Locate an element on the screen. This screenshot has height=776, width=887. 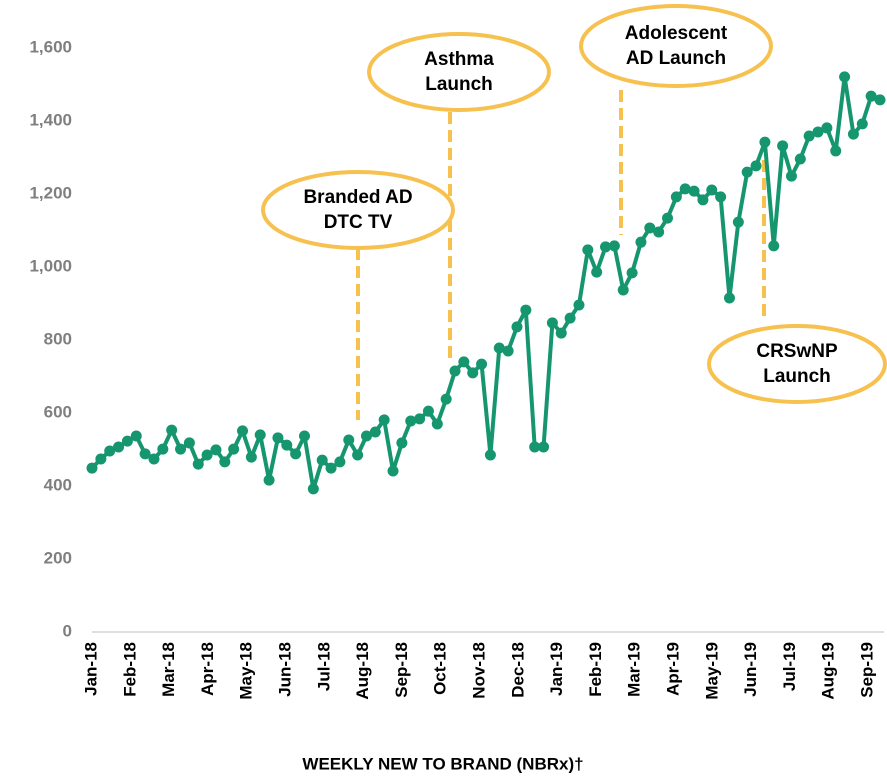
x-axis-label: WEEKLY NEW TO BRAND (NBRx)† is located at coordinates (442, 763).